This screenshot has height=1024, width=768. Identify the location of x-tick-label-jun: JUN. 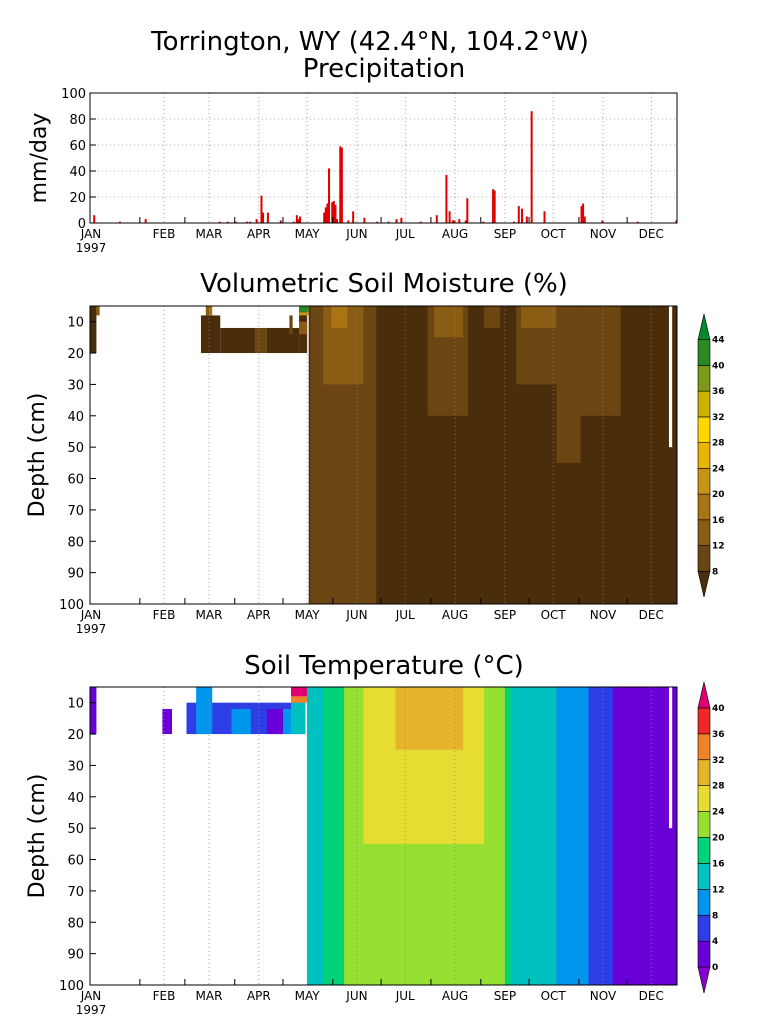
(356, 234).